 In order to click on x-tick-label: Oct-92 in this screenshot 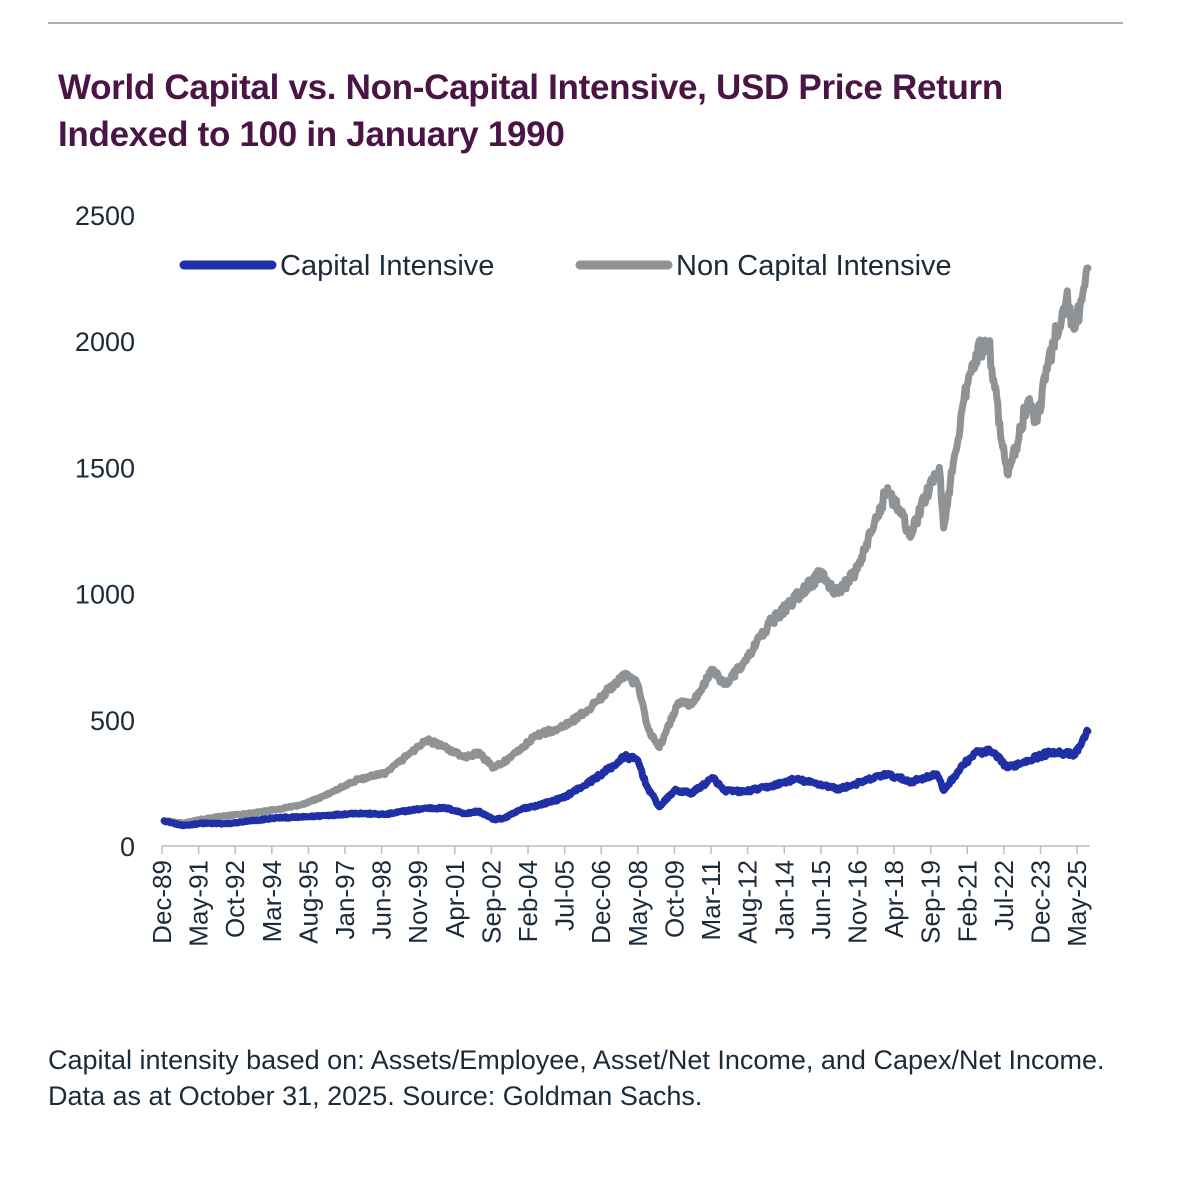, I will do `click(235, 899)`.